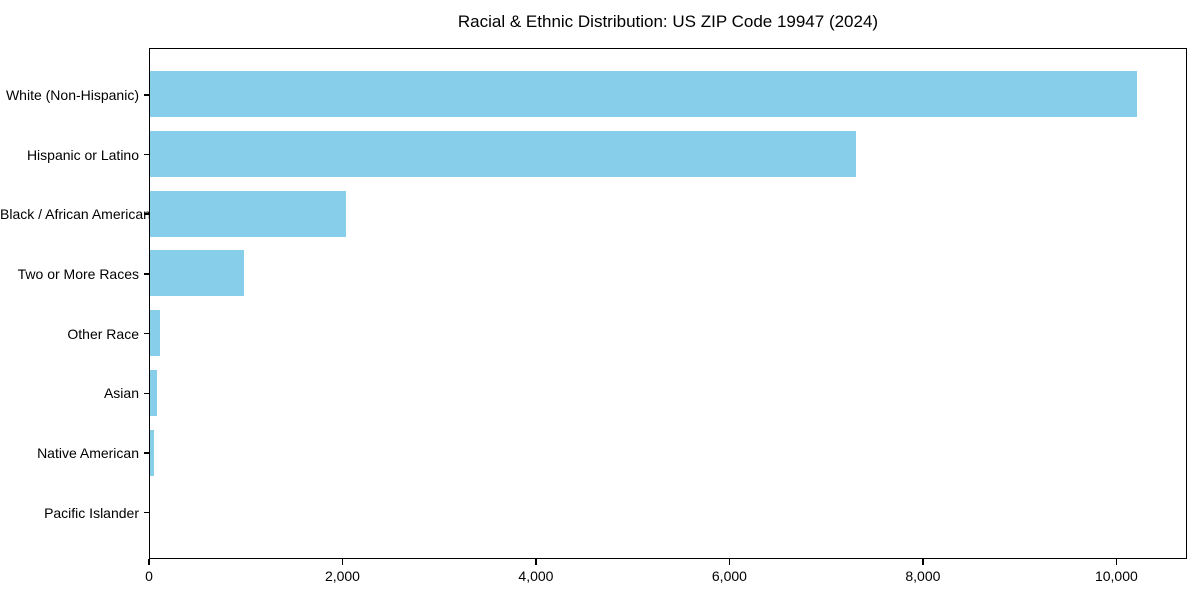 This screenshot has width=1200, height=600. What do you see at coordinates (91, 512) in the screenshot?
I see `category-label: Pacific Islander` at bounding box center [91, 512].